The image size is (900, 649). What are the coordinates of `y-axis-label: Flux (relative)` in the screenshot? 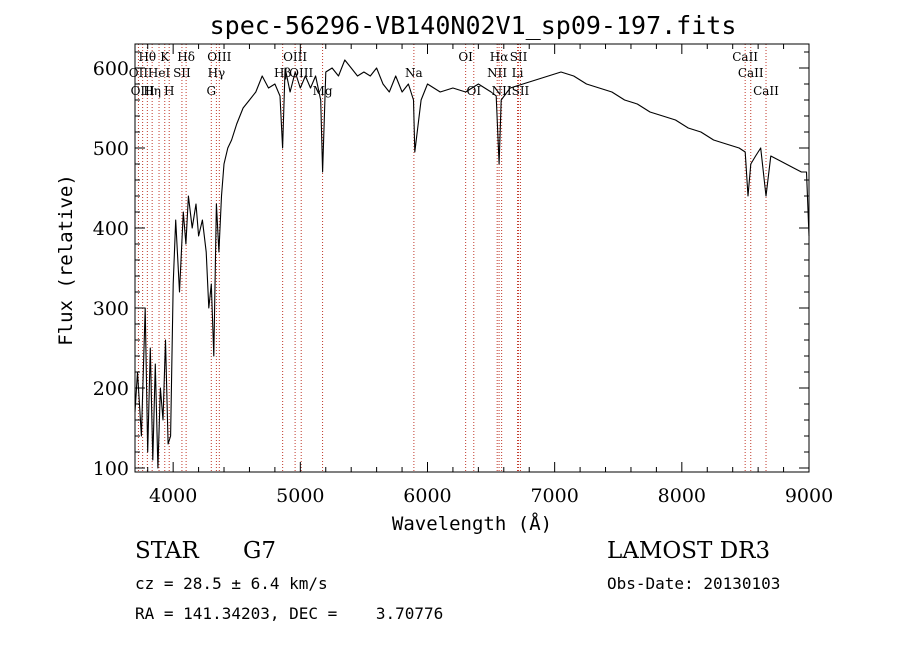 It's located at (66, 260).